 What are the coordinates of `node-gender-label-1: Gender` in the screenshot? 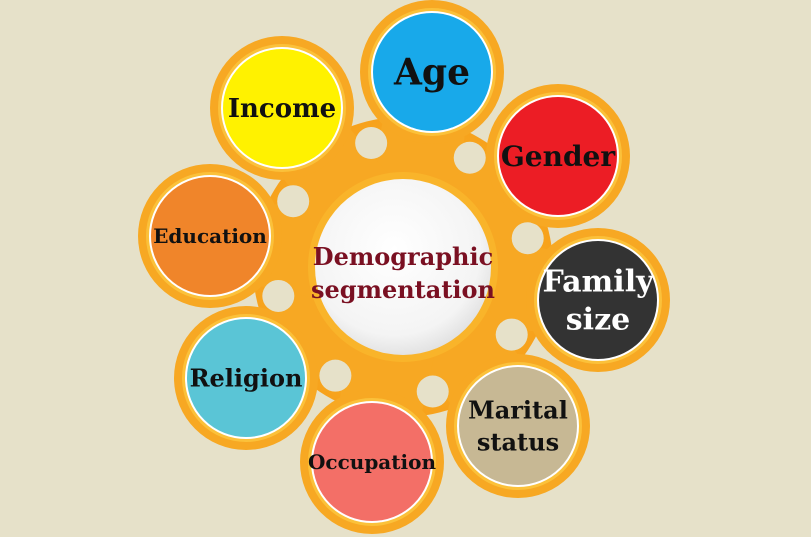 It's located at (558, 156).